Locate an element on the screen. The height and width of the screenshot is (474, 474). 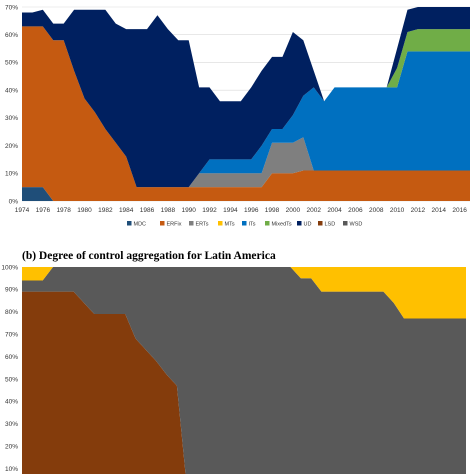
legend-label-mixedts: MixedTs is located at coordinates (282, 225).